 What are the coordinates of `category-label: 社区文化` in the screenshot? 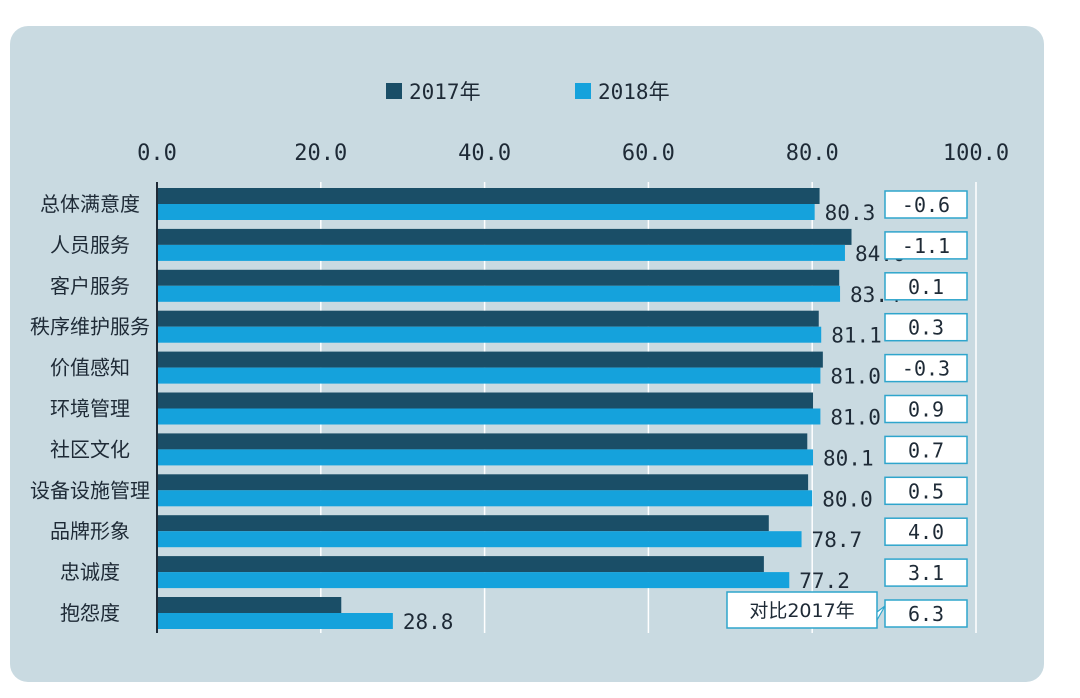 It's located at (90, 449).